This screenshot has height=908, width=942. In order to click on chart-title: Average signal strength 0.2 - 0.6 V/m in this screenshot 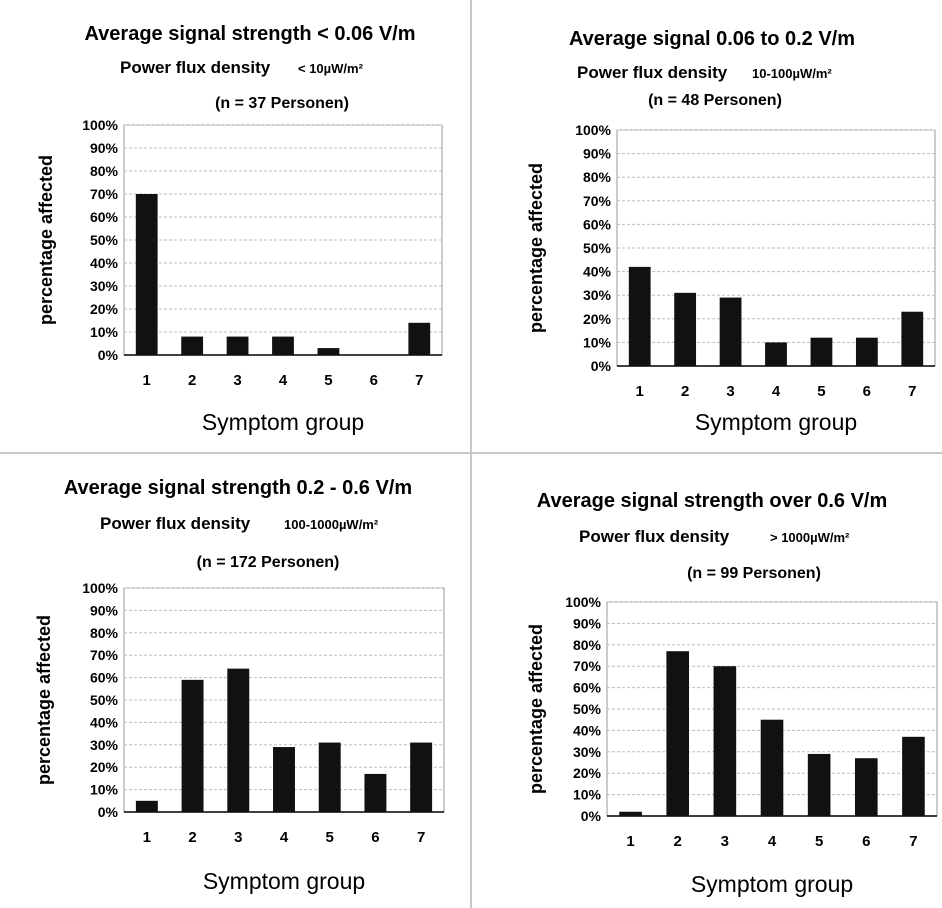, I will do `click(238, 488)`.